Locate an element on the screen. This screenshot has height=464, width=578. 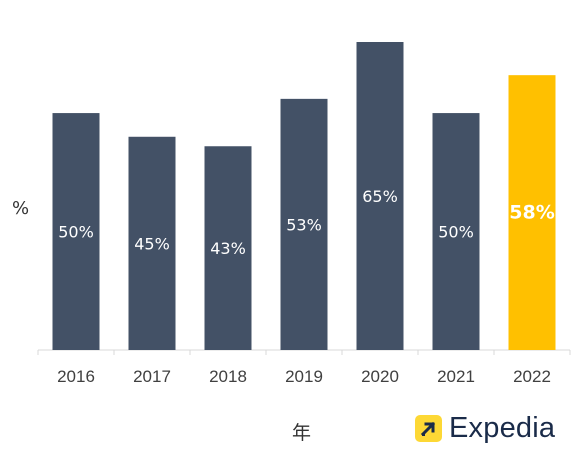
x-axis-label: 年 is located at coordinates (302, 433).